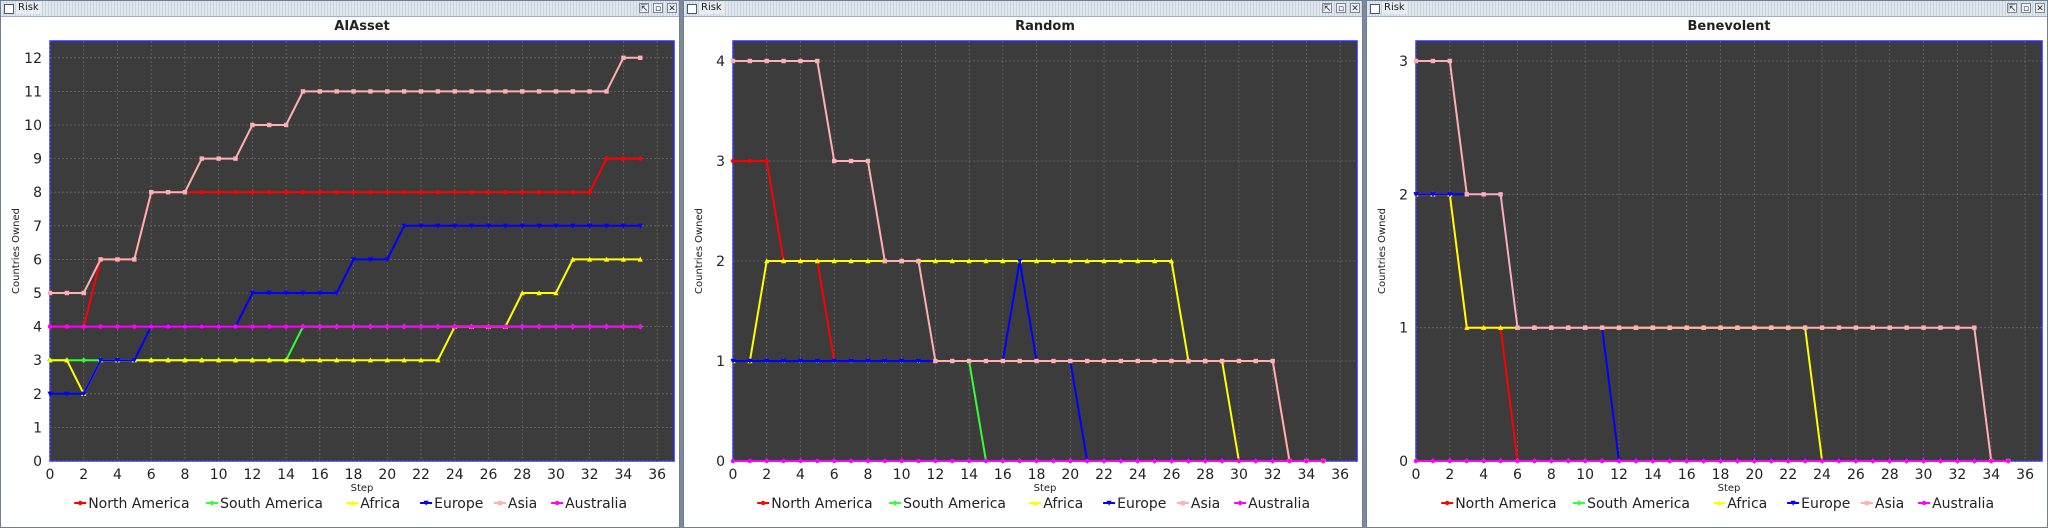  Describe the element at coordinates (692, 9) in the screenshot. I see `window-icon` at that location.